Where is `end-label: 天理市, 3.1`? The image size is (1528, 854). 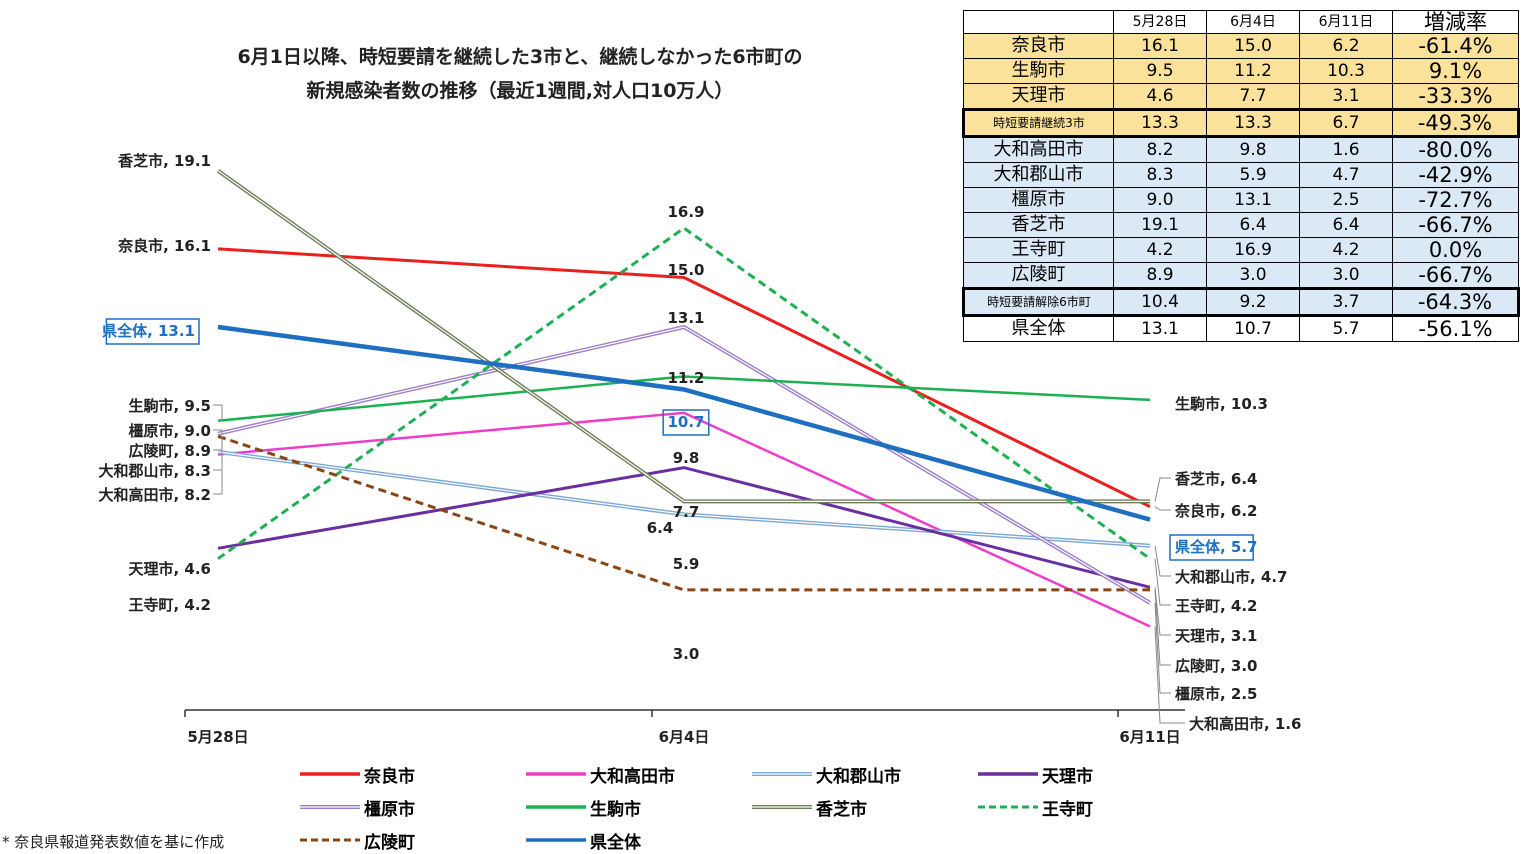 end-label: 天理市, 3.1 is located at coordinates (1216, 636).